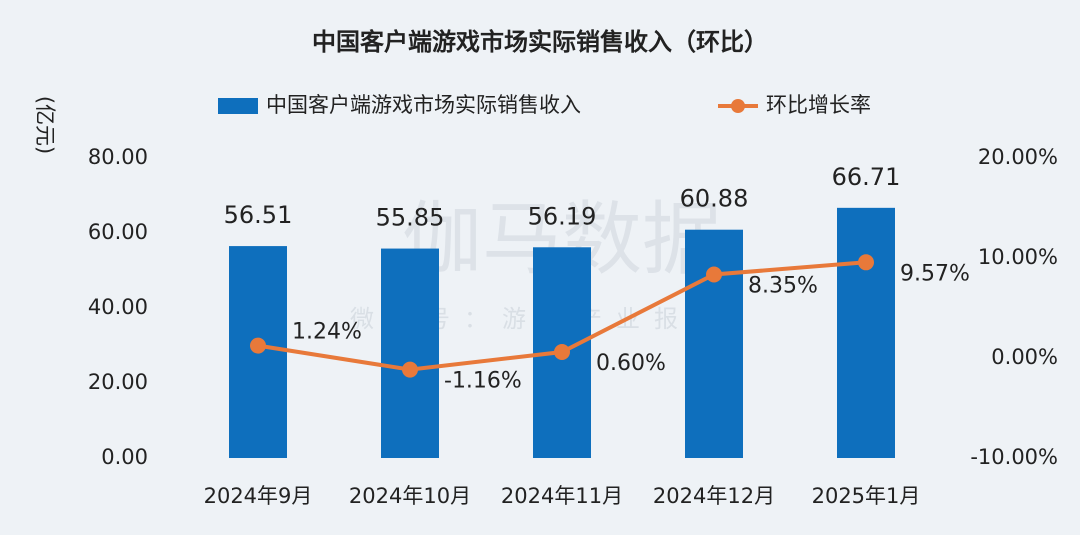 This screenshot has width=1080, height=535. Describe the element at coordinates (783, 286) in the screenshot. I see `line-value-label: 8.35%` at that location.